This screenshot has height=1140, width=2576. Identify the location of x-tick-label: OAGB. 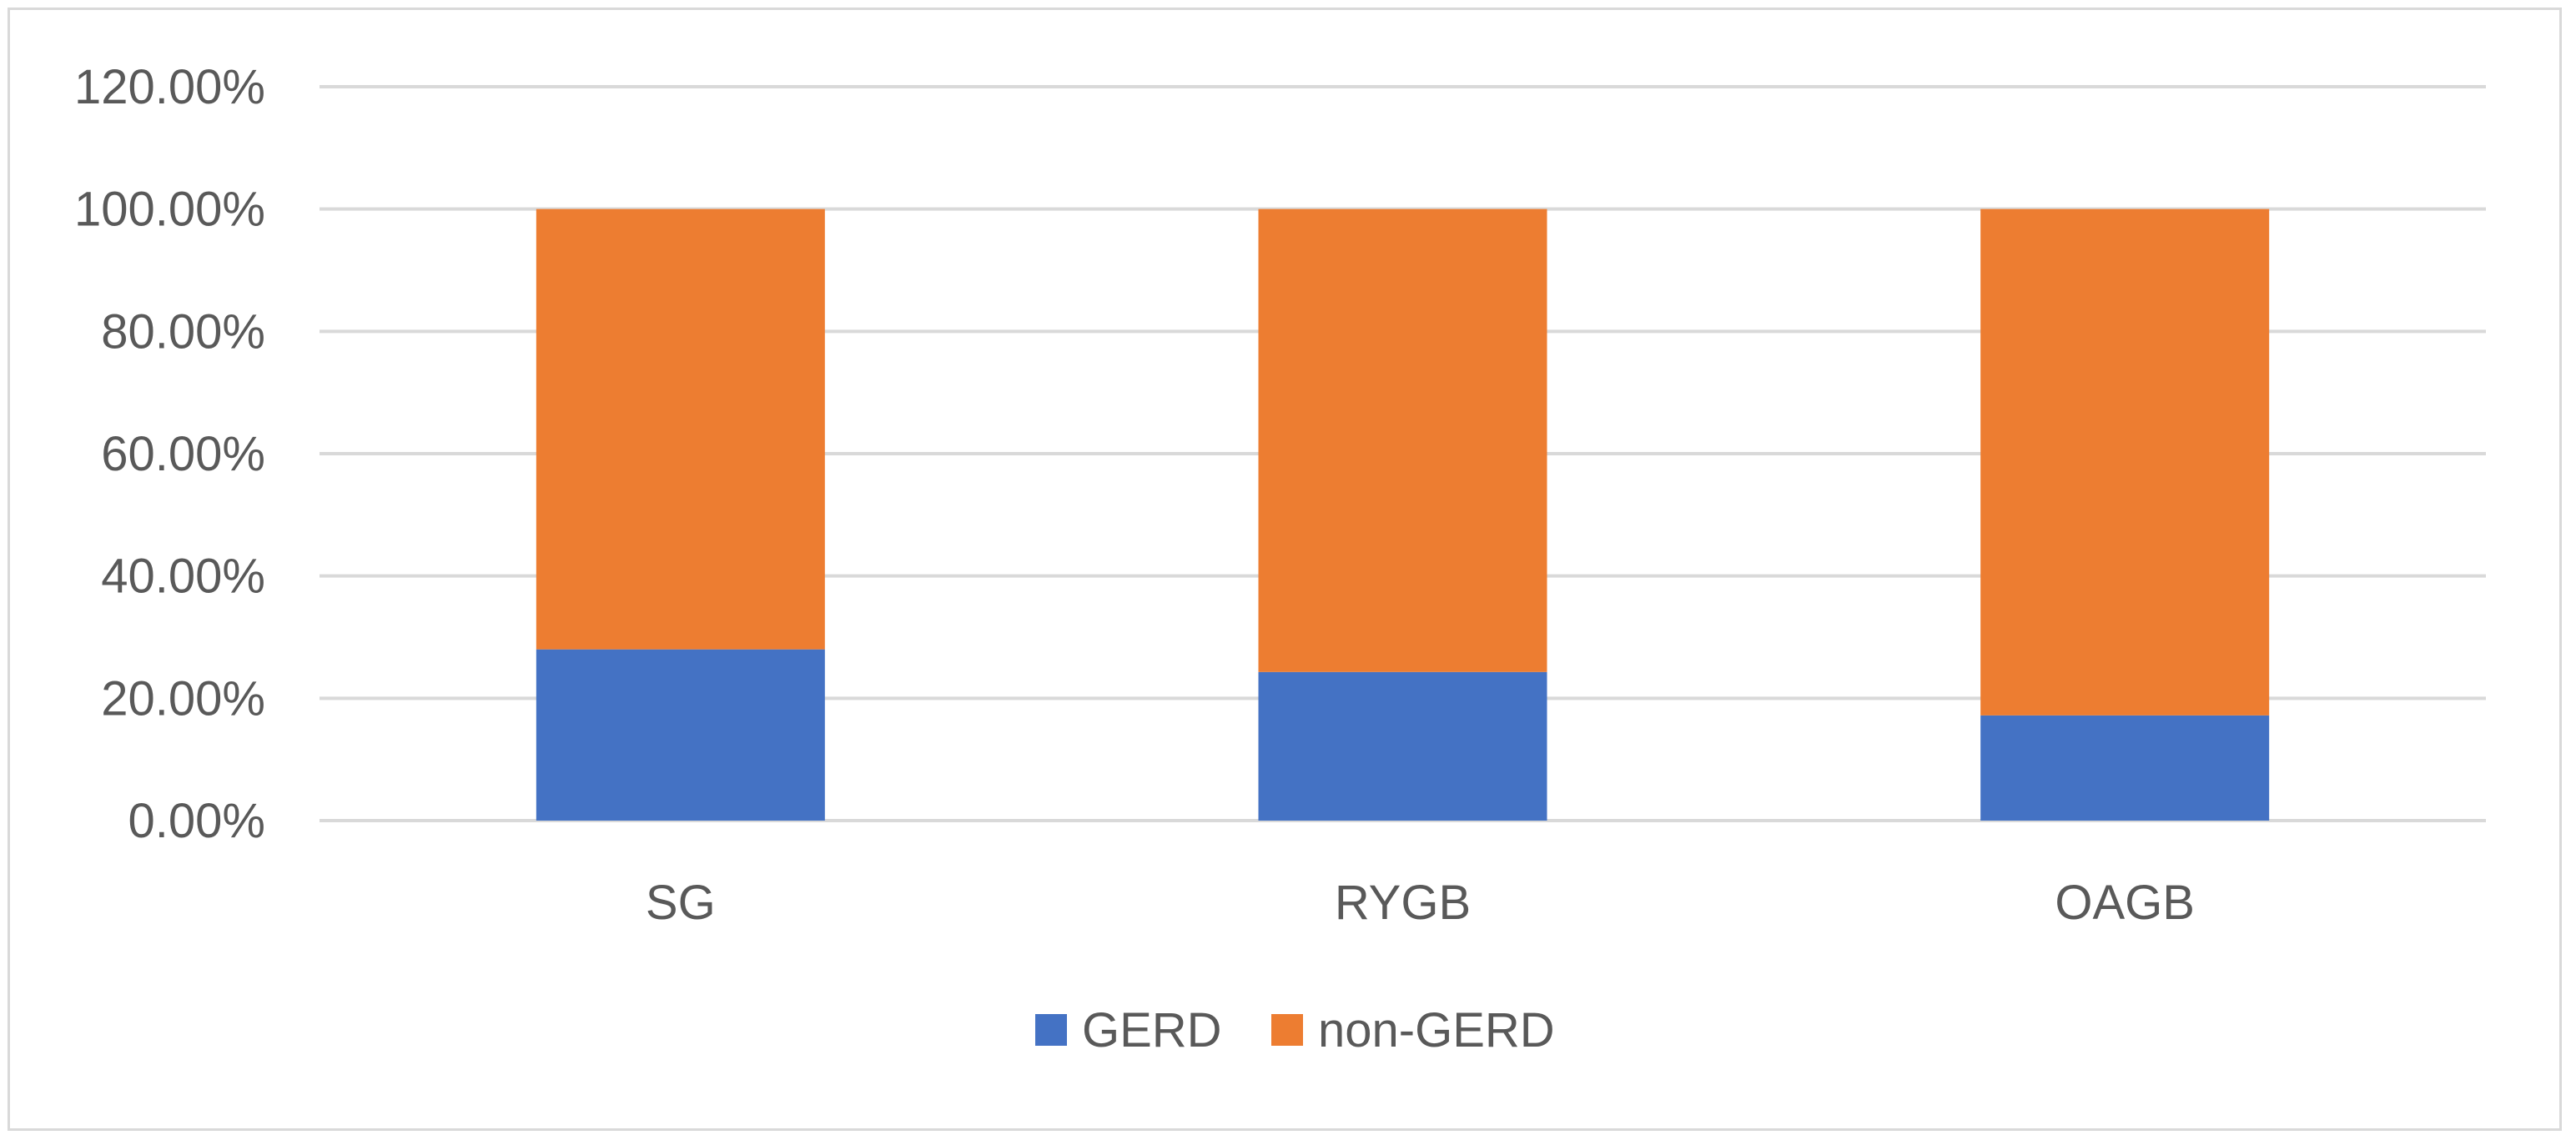
(2125, 903).